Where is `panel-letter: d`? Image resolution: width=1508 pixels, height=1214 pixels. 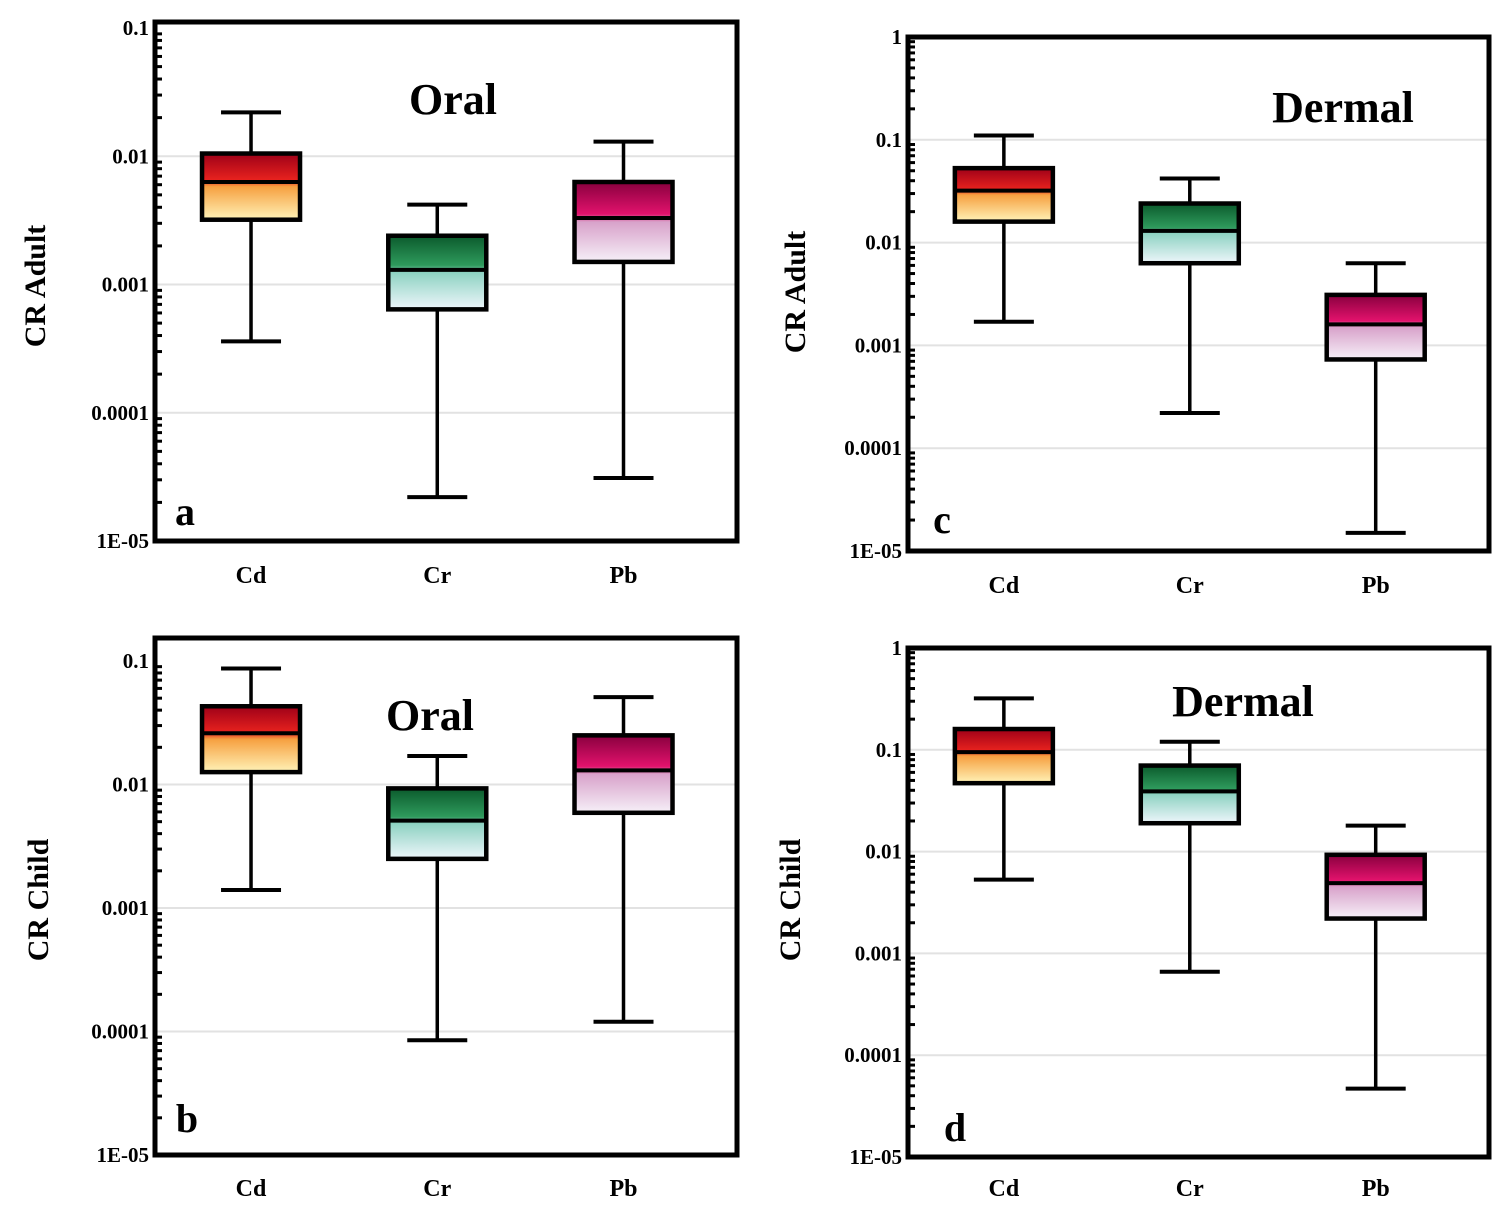 panel-letter: d is located at coordinates (955, 1127).